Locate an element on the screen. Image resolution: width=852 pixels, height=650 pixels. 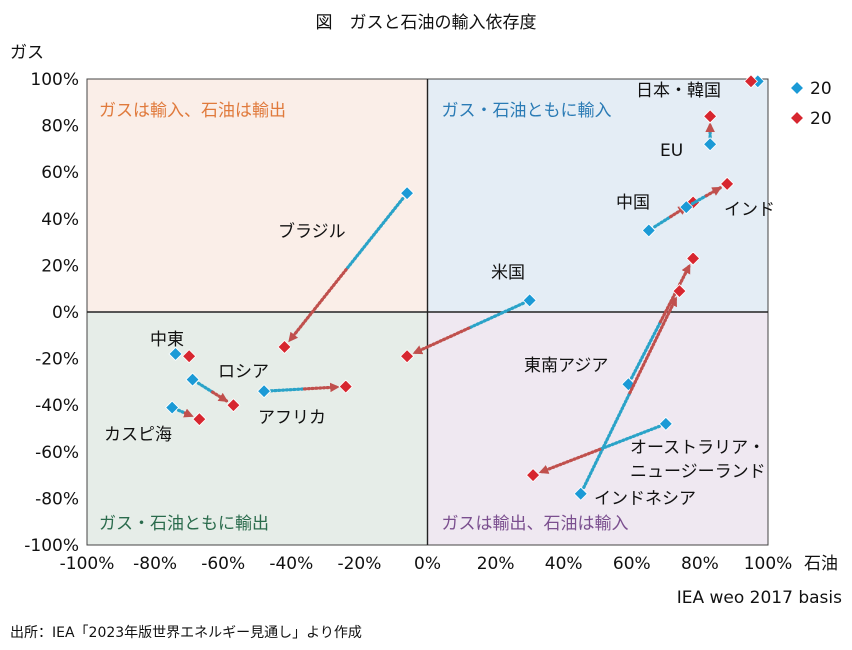
y-tick-label: 60% is located at coordinates (60, 173).